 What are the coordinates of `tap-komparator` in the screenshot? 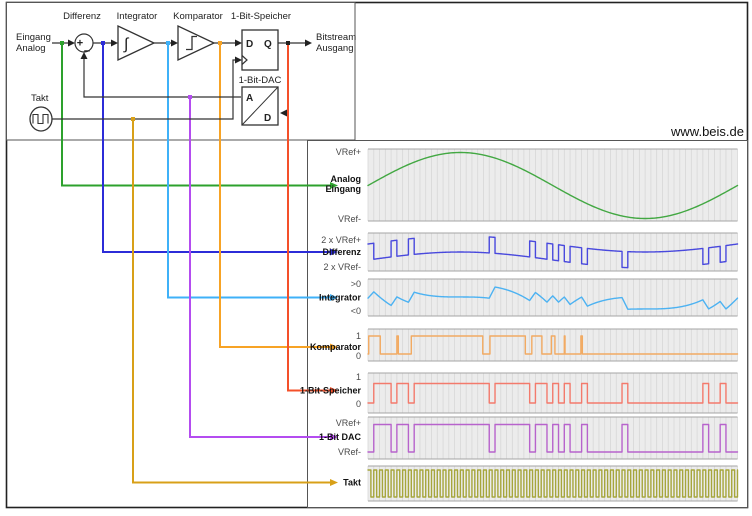 It's located at (220, 43).